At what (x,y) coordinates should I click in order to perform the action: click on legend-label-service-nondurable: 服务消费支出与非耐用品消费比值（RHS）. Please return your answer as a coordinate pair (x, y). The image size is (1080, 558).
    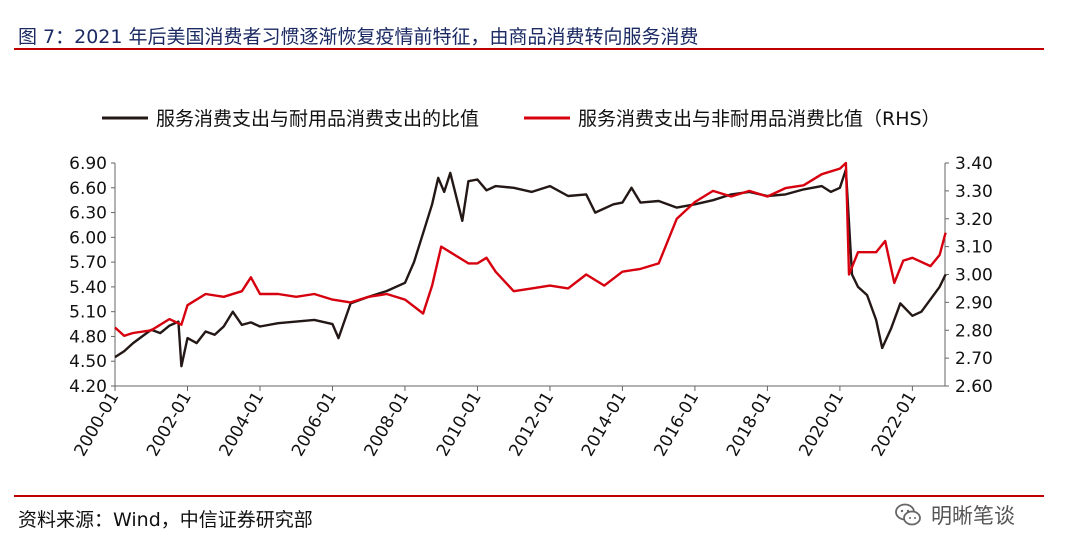
    Looking at the image, I should click on (759, 119).